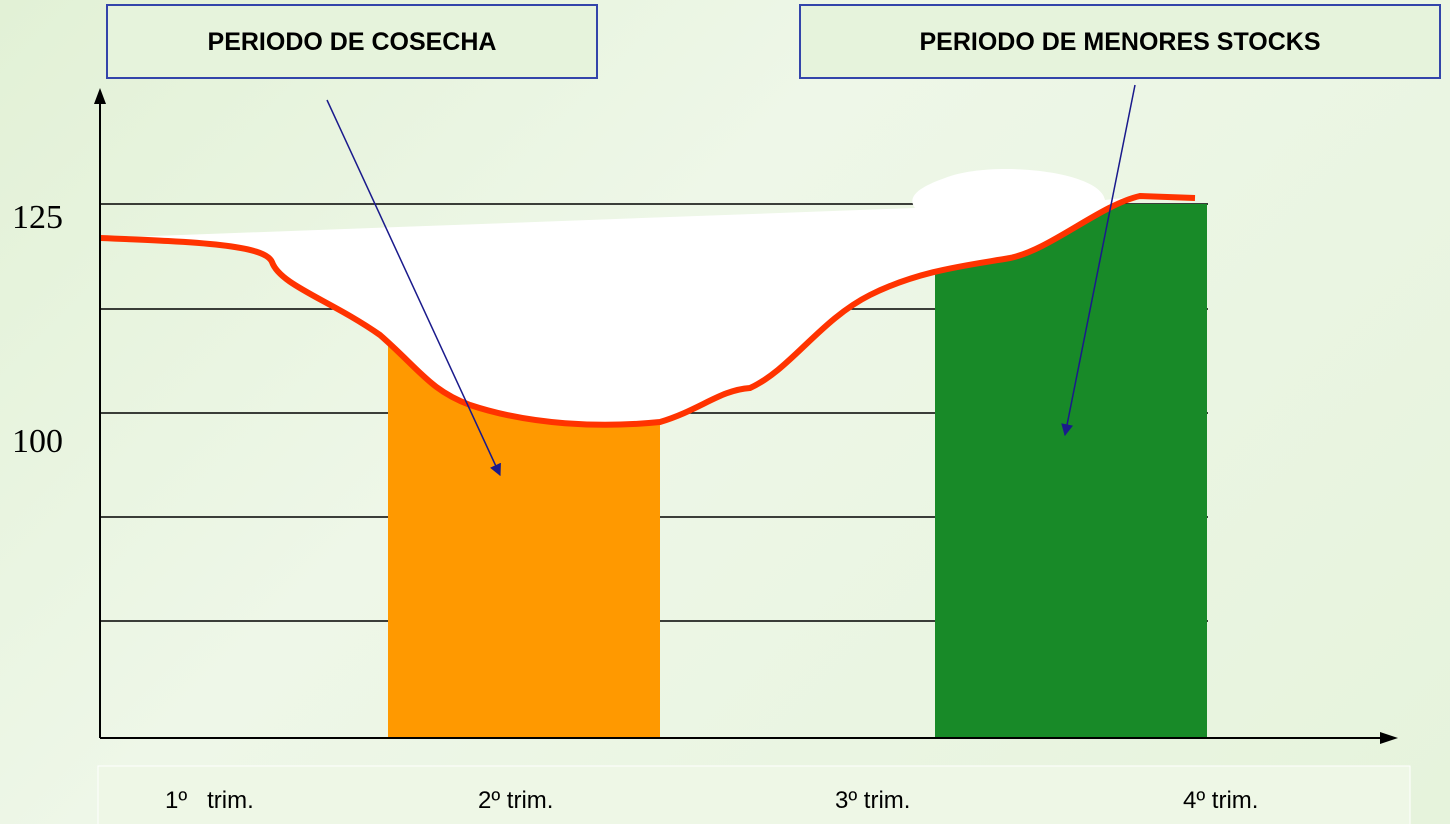  Describe the element at coordinates (872, 800) in the screenshot. I see `quarter-label: 3º trim.` at that location.